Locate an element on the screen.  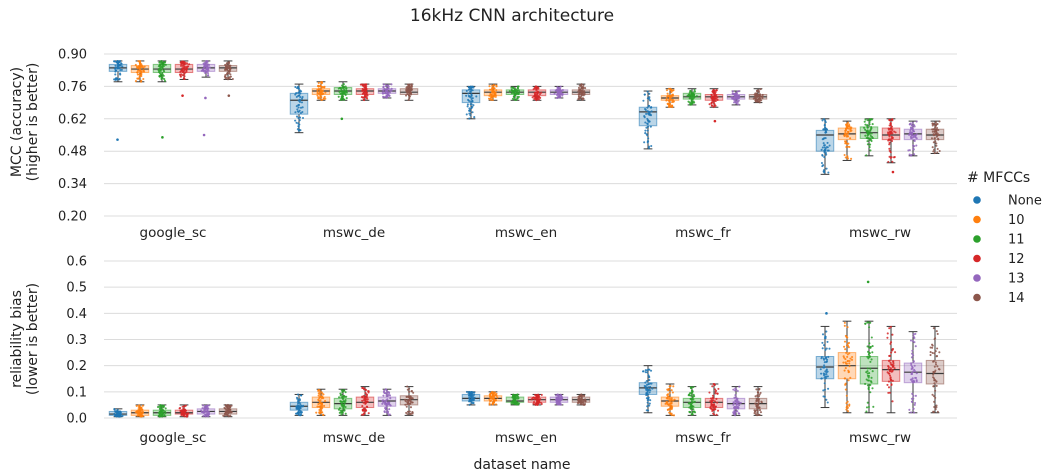
box-11-mswc_en is located at coordinates (515, 93).